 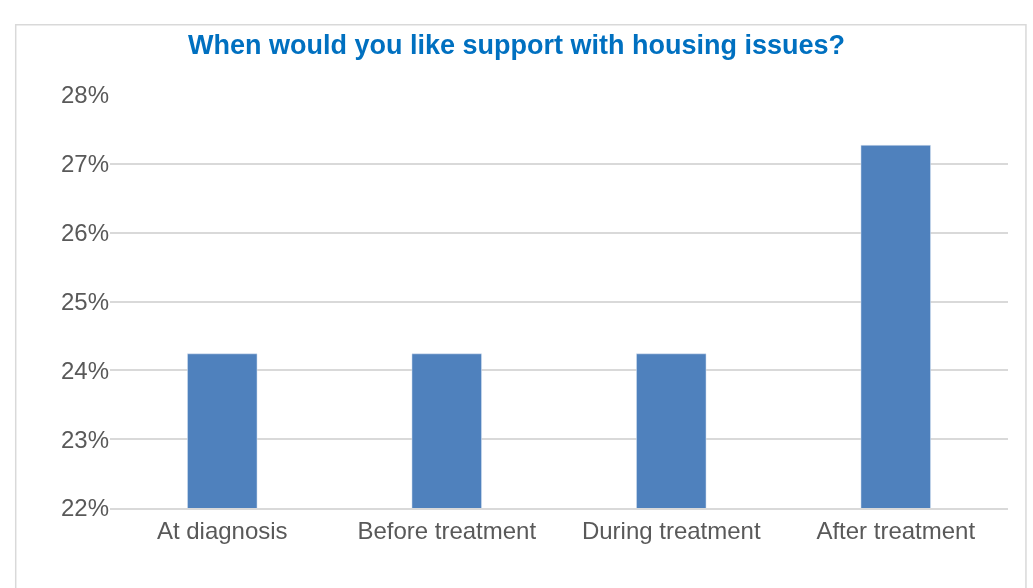 I want to click on y-tick-label: 27%, so click(x=84, y=164).